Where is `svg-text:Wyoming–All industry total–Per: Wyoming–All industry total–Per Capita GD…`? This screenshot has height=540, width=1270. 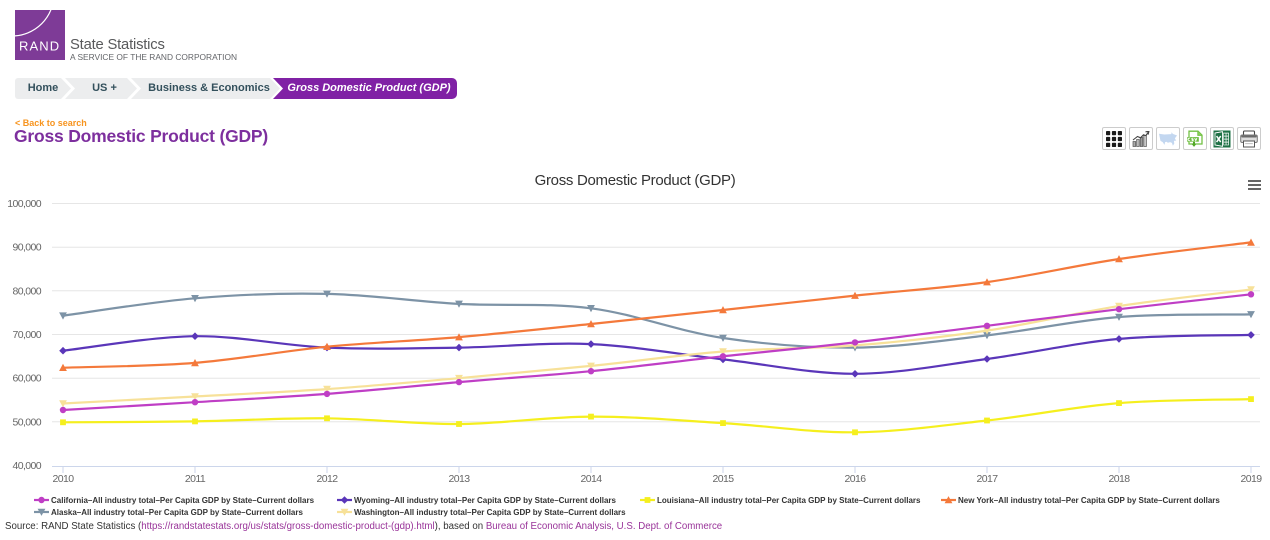 svg-text:Wyoming–All industry total–Per: Wyoming–All industry total–Per Capita GD… is located at coordinates (485, 500).